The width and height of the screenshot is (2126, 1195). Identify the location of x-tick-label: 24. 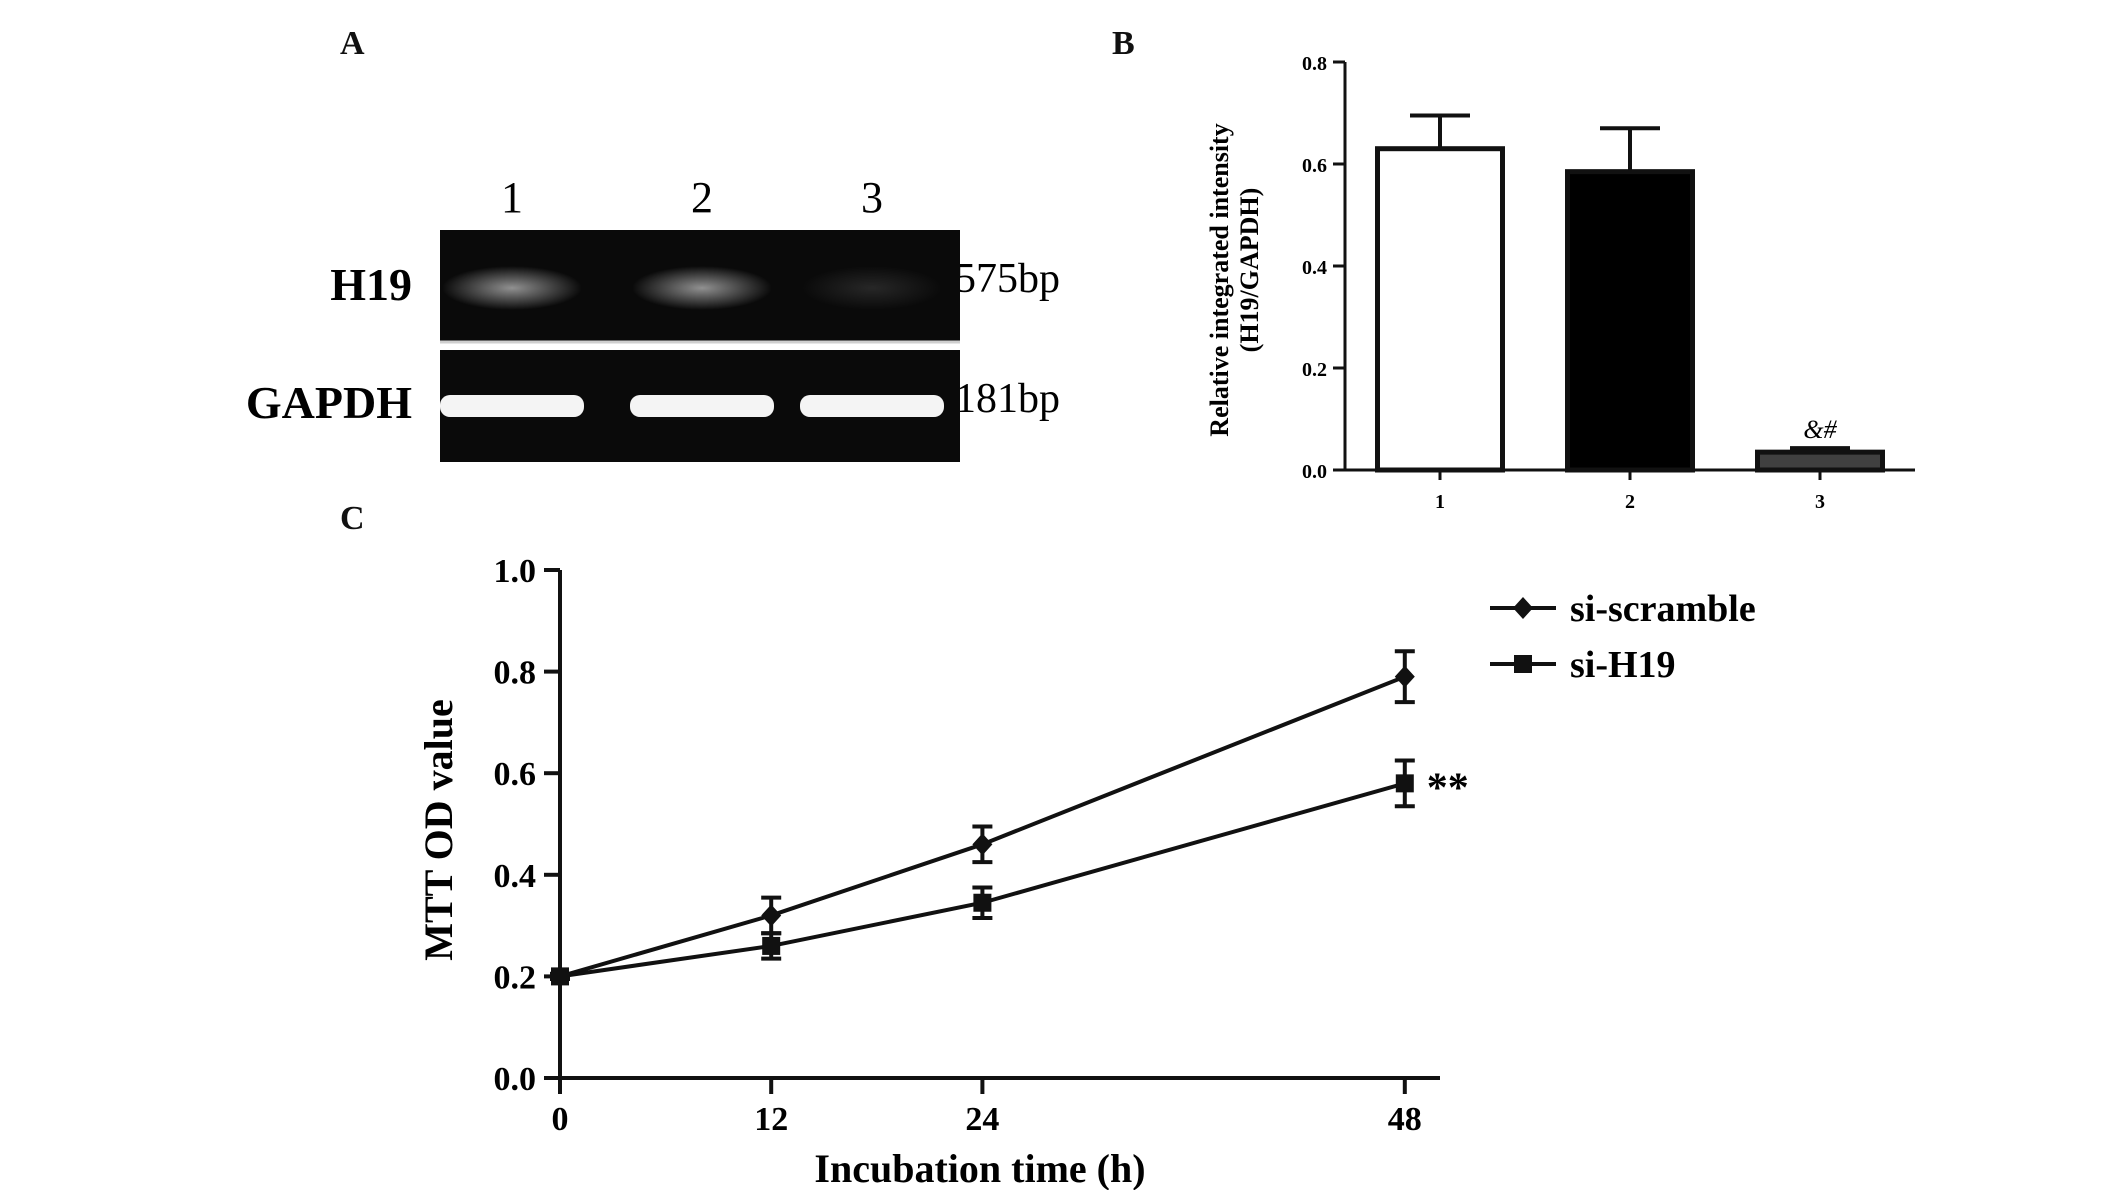
(982, 1119).